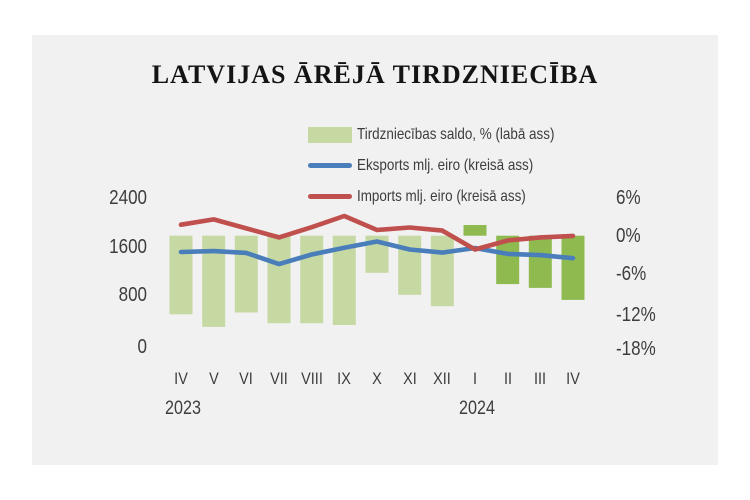 This screenshot has width=750, height=500. I want to click on x-axis-month-label: V, so click(213, 378).